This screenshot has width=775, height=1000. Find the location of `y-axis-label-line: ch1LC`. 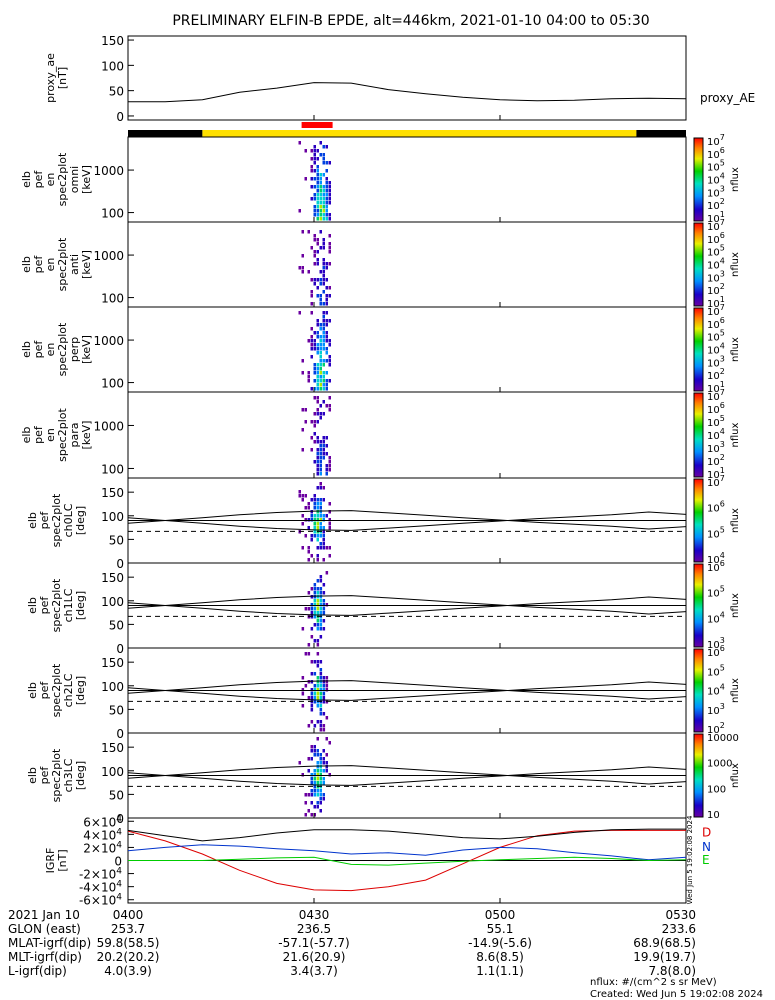

y-axis-label-line: ch1LC is located at coordinates (68, 605).